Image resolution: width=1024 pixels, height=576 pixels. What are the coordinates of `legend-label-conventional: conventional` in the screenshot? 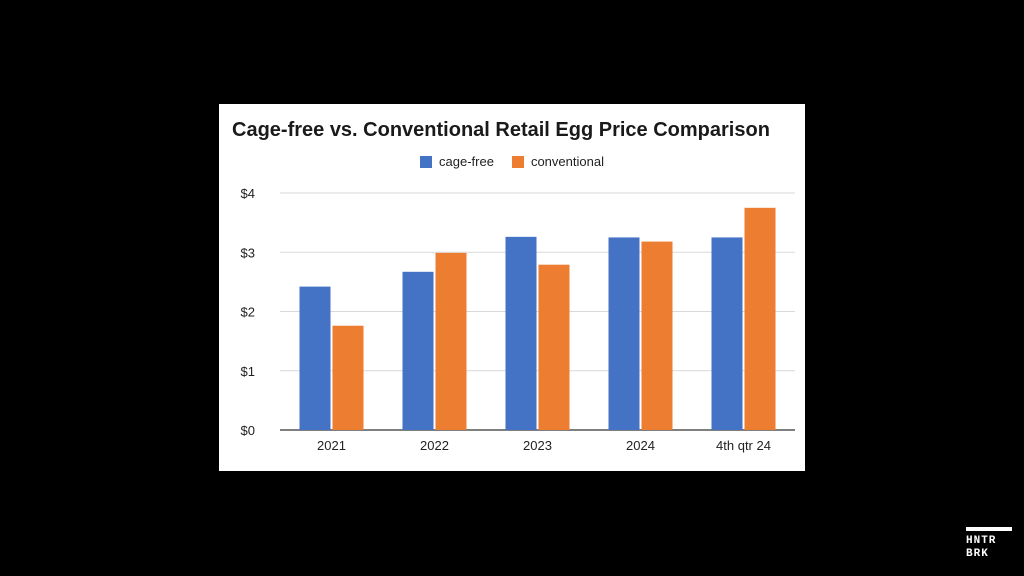 It's located at (567, 161).